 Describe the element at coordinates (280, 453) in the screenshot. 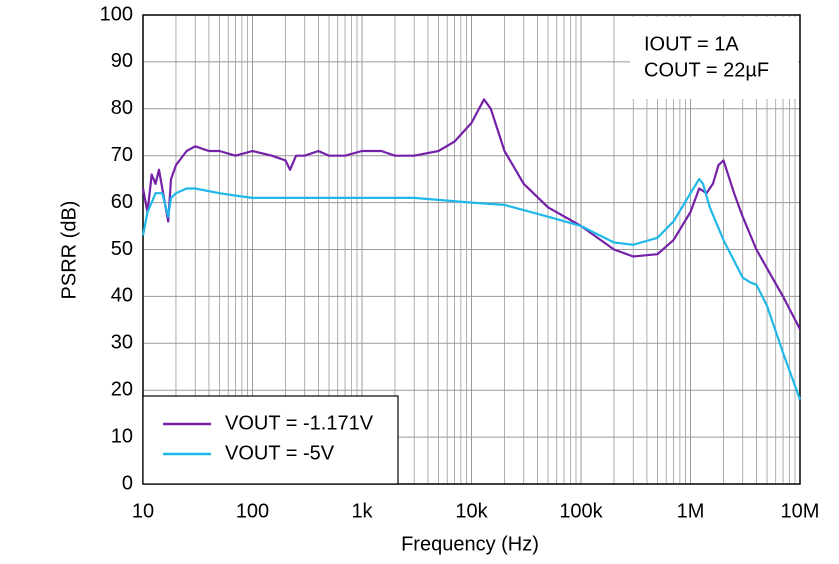

I see `legend-label: VOUT = -5V` at that location.